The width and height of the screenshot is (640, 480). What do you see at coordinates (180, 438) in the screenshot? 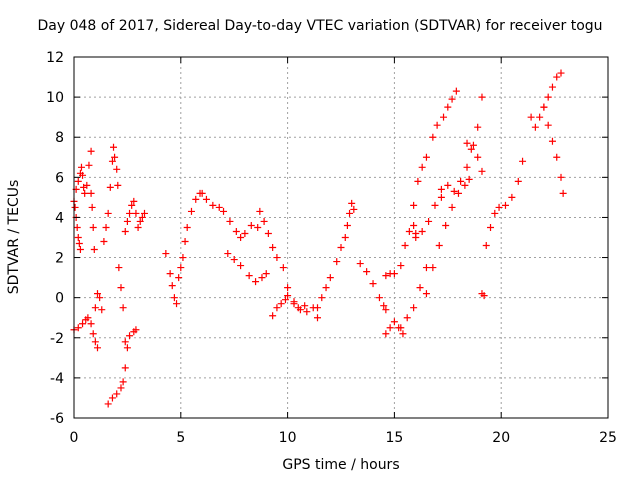
I see `x-tick-label: 5` at bounding box center [180, 438].